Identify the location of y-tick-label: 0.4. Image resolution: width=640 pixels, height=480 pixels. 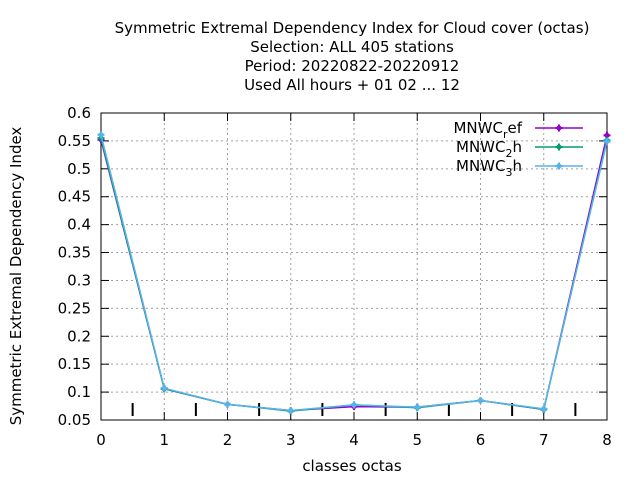
(79, 225).